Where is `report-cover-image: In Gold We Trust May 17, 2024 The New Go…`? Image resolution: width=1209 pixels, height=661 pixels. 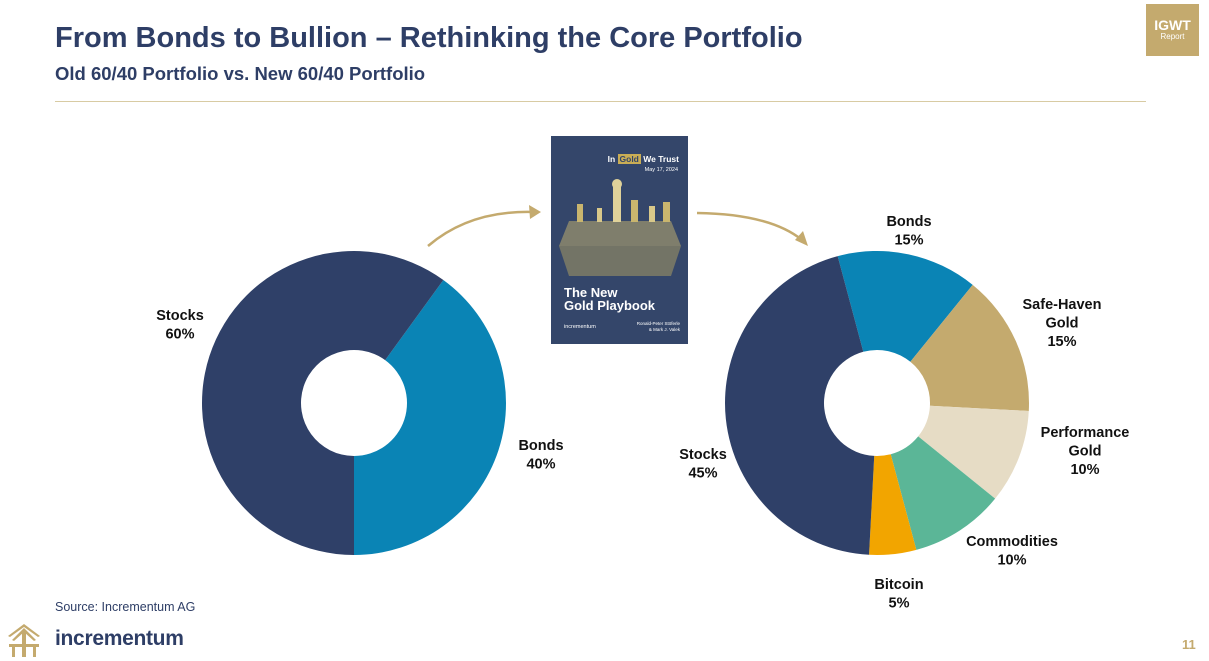
report-cover-image: In Gold We Trust May 17, 2024 The New Go… is located at coordinates (619, 240).